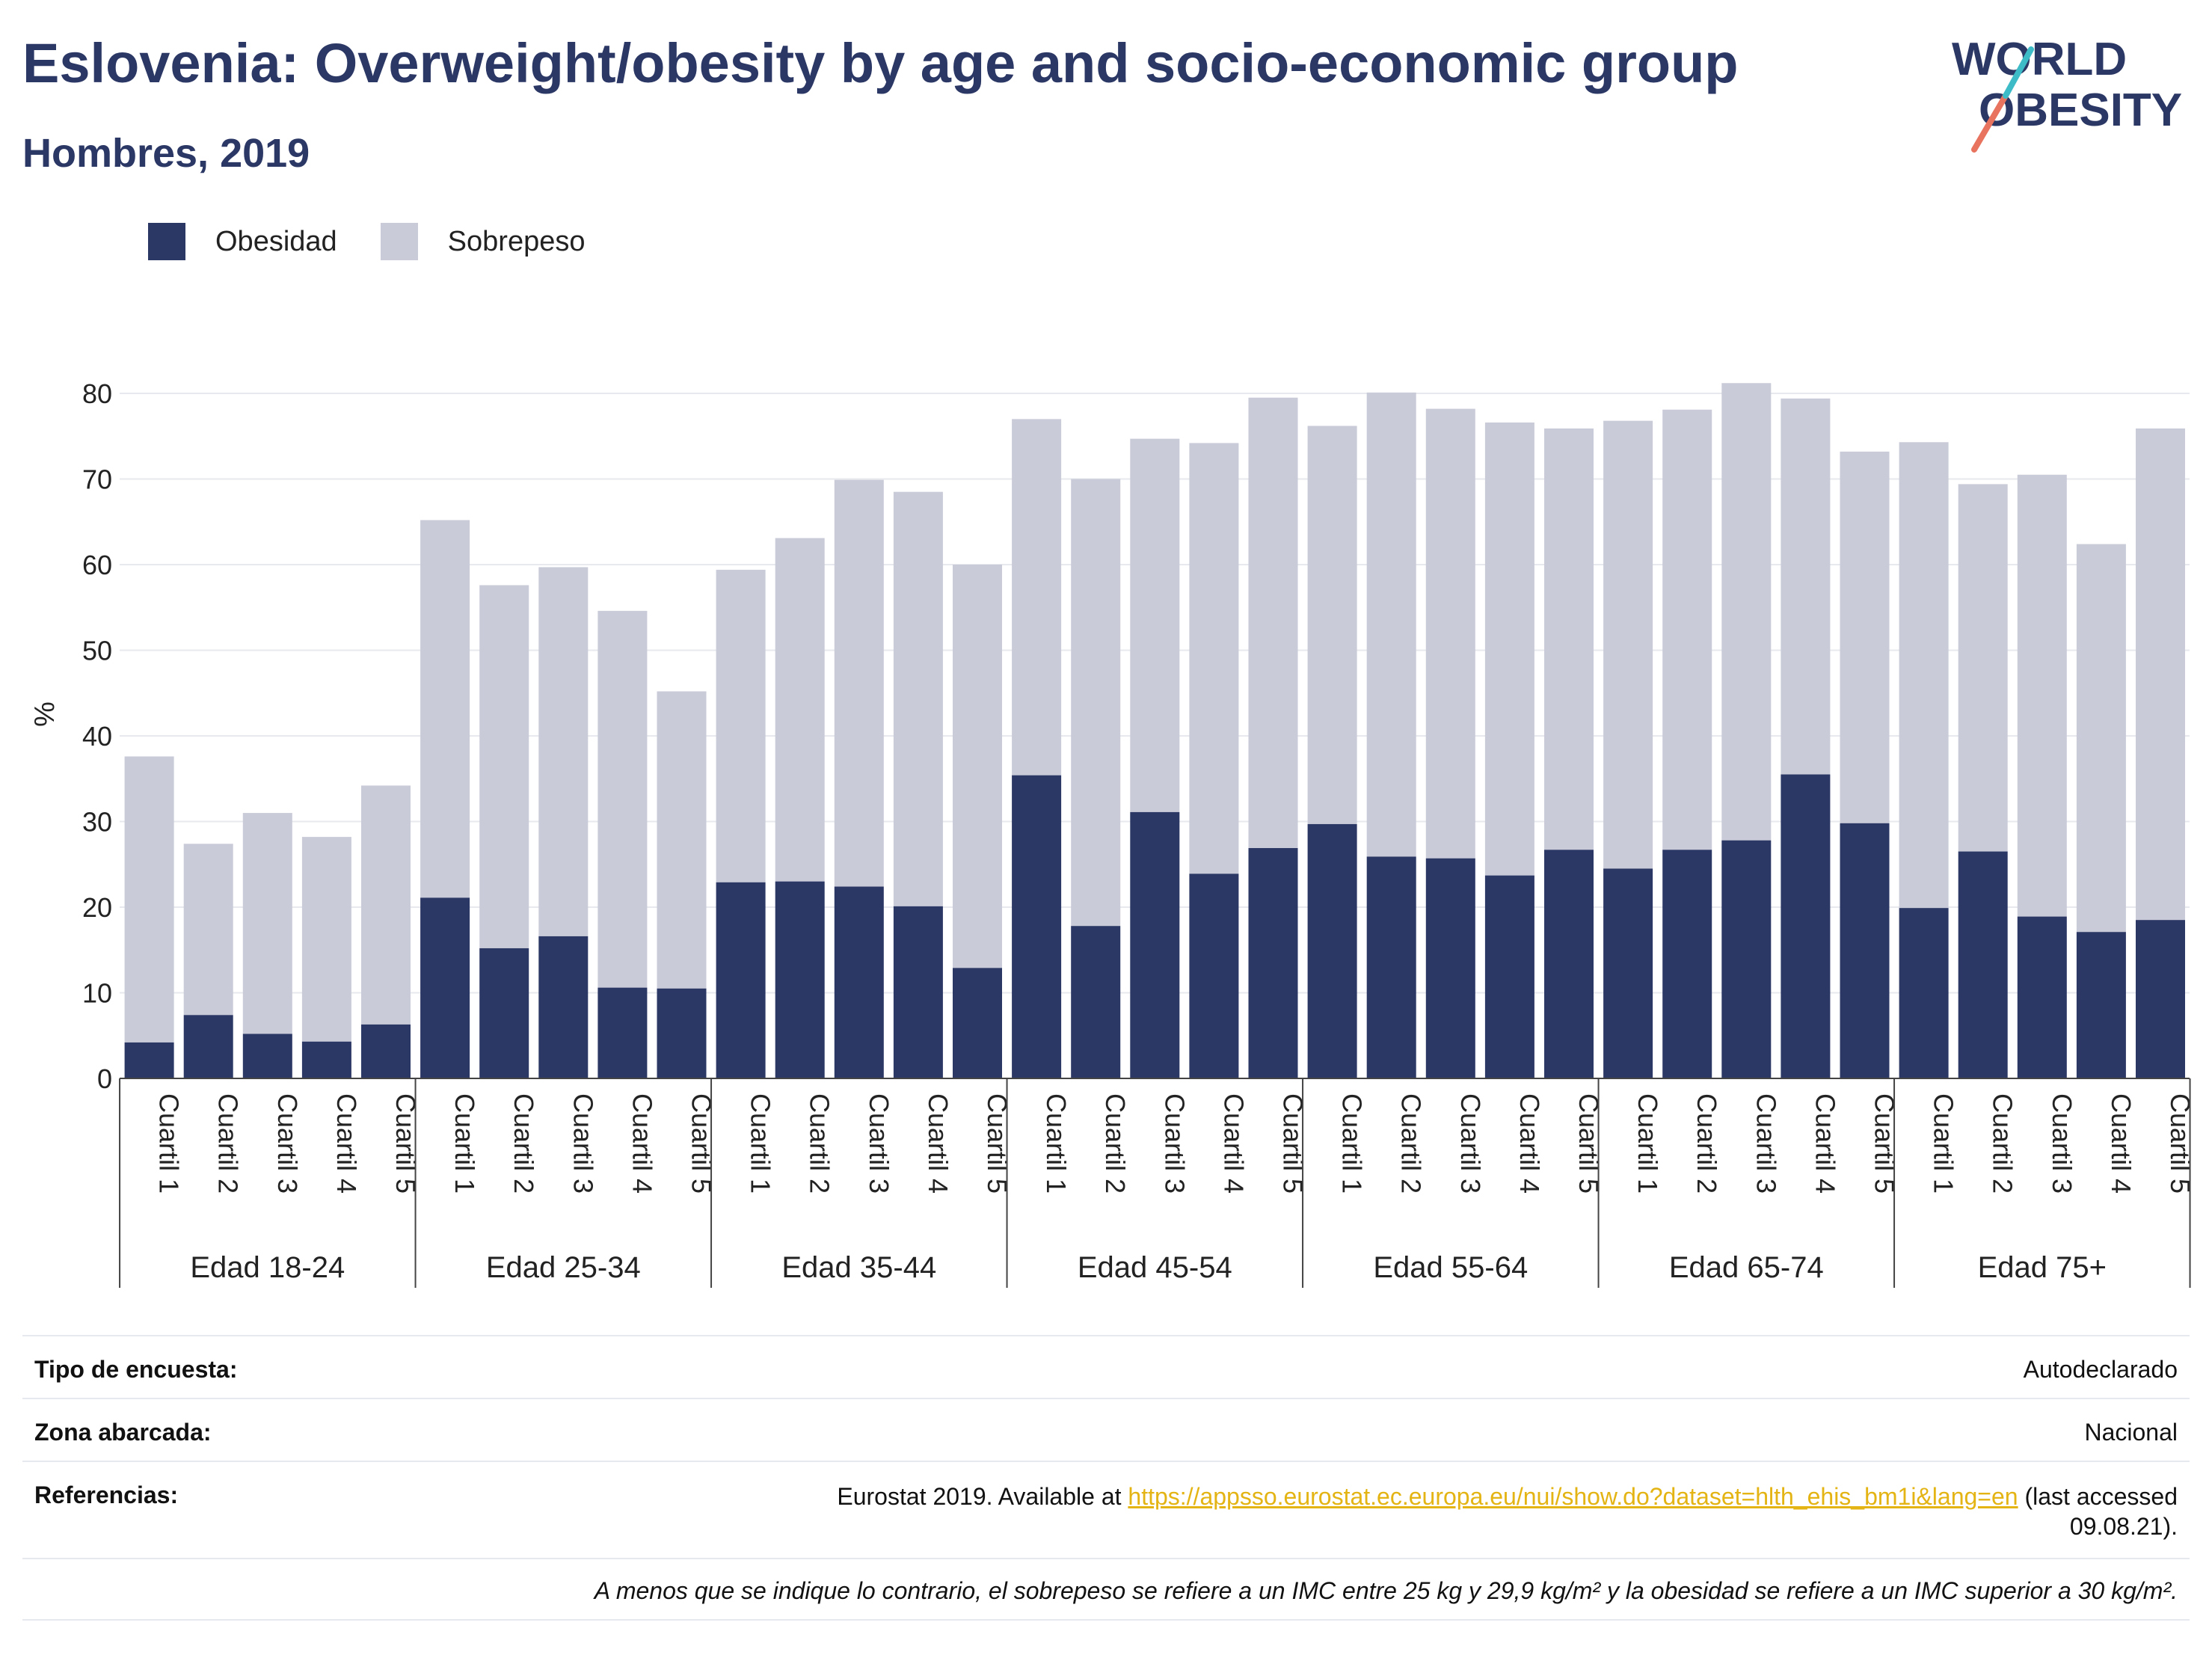 The width and height of the screenshot is (2212, 1655). I want to click on survey-type-value: Autodeclarado, so click(2100, 1369).